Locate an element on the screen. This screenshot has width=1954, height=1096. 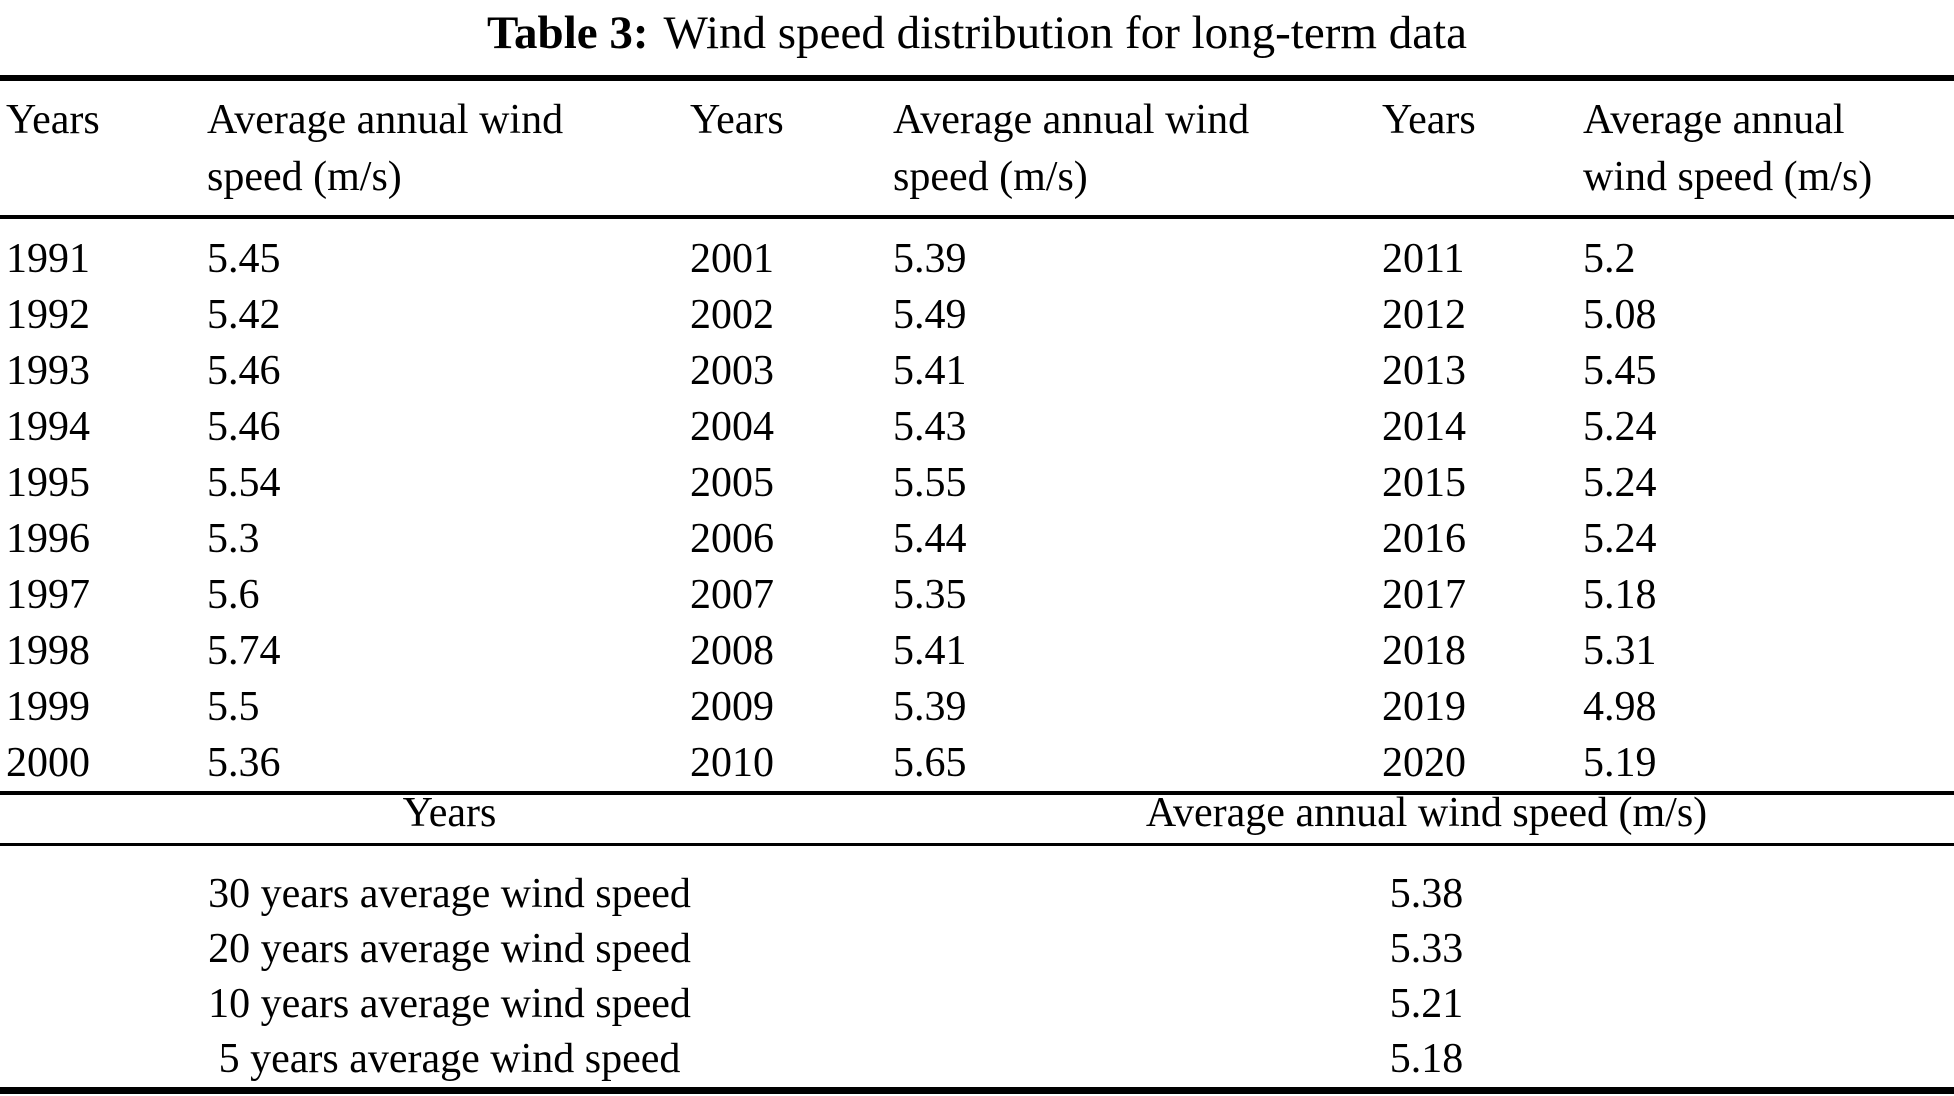
year-cell: 2001 is located at coordinates (732, 259).